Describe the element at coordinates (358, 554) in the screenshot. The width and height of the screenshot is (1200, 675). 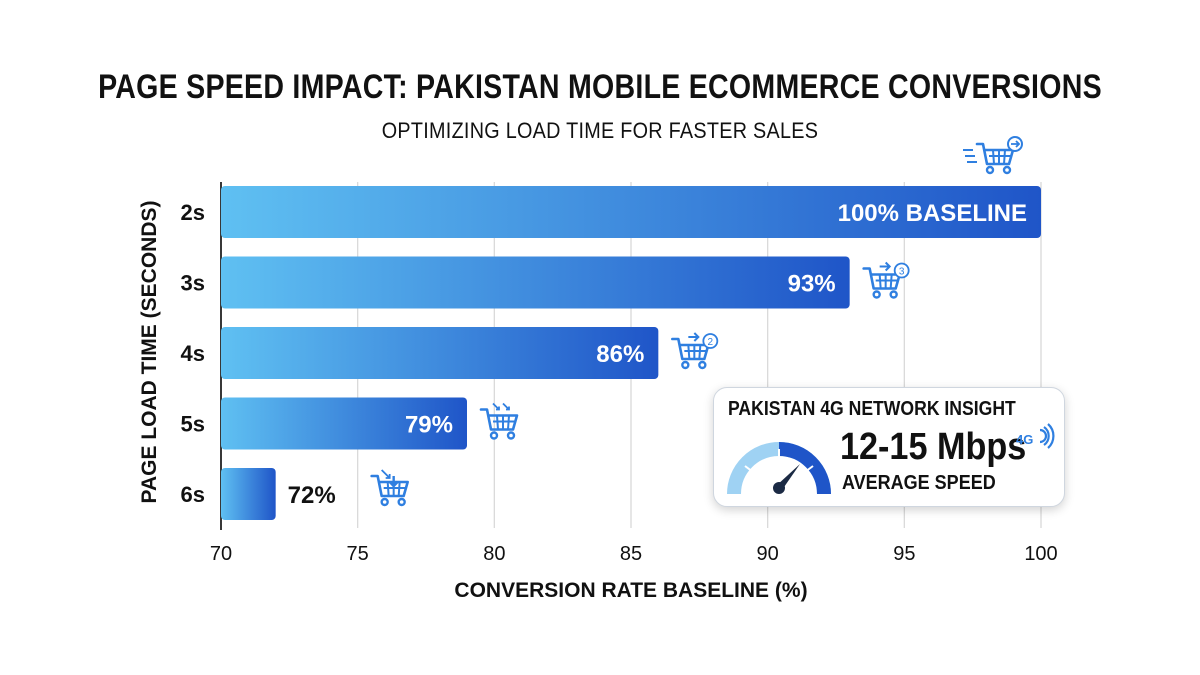
I see `x-tick-label: 75` at that location.